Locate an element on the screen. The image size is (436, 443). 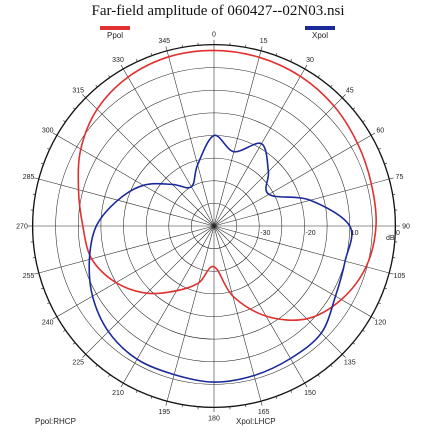
angle-tick-label: 270 is located at coordinates (22, 227).